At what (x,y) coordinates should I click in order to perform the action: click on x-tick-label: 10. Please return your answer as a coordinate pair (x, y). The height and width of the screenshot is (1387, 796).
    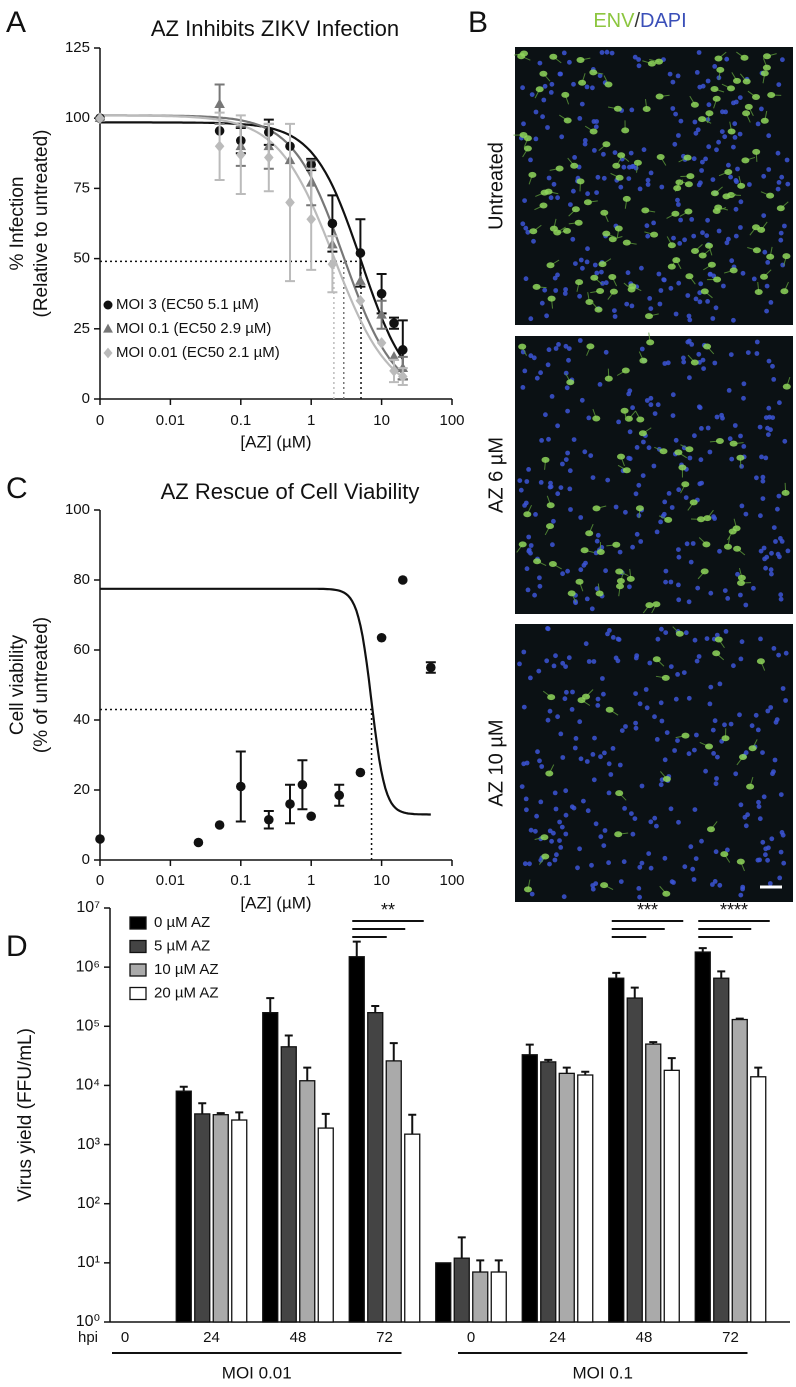
    Looking at the image, I should click on (381, 880).